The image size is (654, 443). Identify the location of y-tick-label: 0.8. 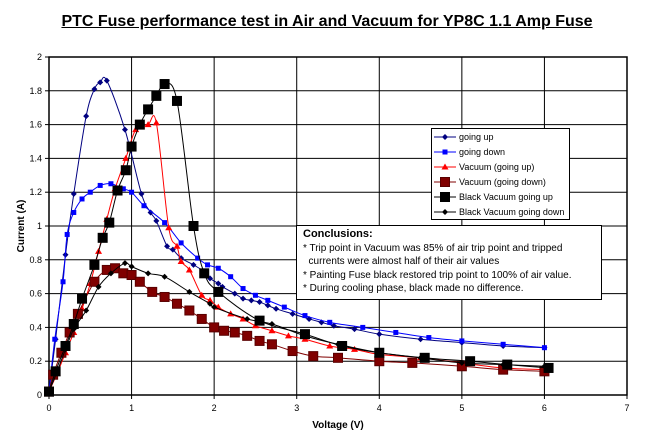
(35, 260).